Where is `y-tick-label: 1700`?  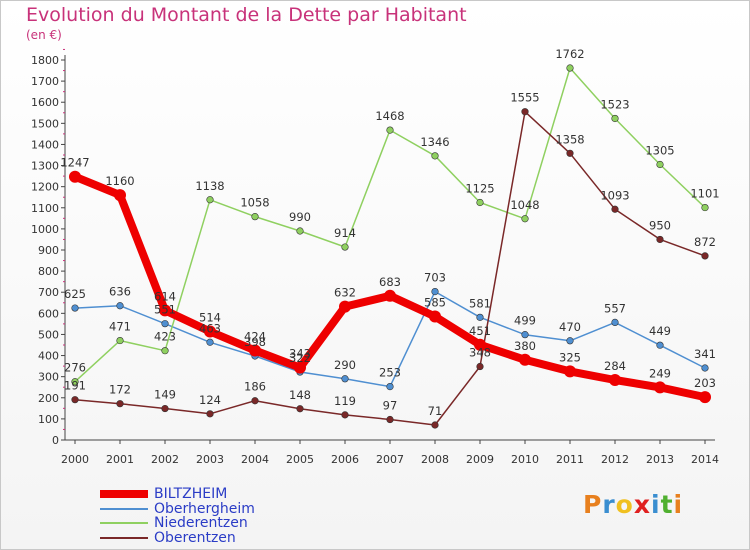
y-tick-label: 1700 is located at coordinates (45, 81).